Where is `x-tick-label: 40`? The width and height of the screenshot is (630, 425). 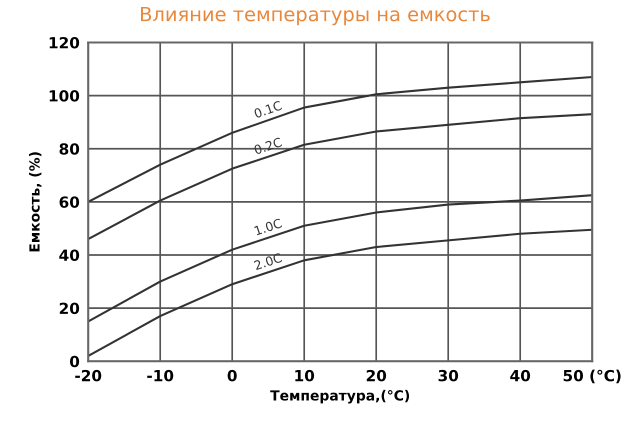 x-tick-label: 40 is located at coordinates (520, 376).